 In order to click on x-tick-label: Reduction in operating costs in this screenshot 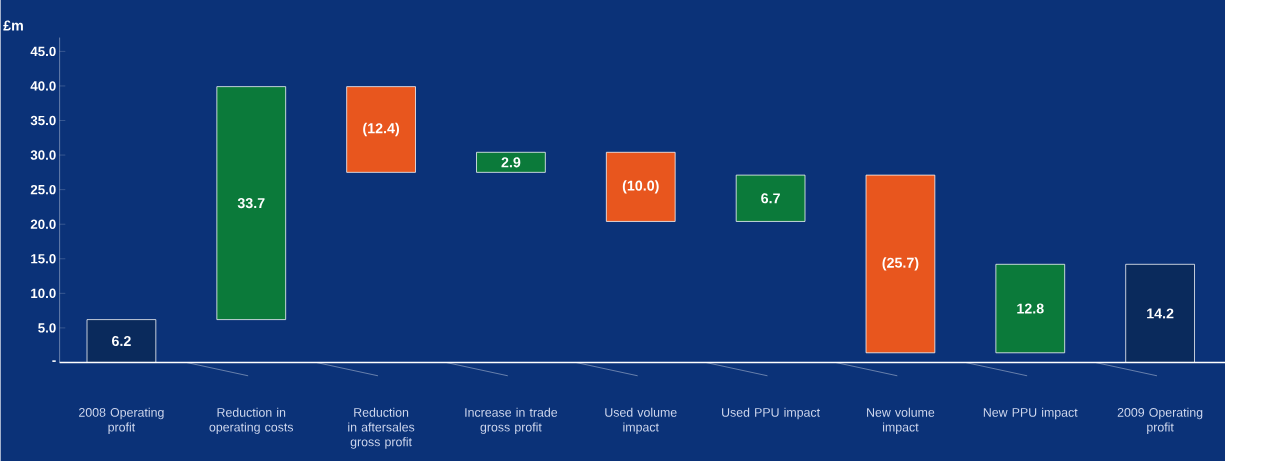, I will do `click(251, 420)`.